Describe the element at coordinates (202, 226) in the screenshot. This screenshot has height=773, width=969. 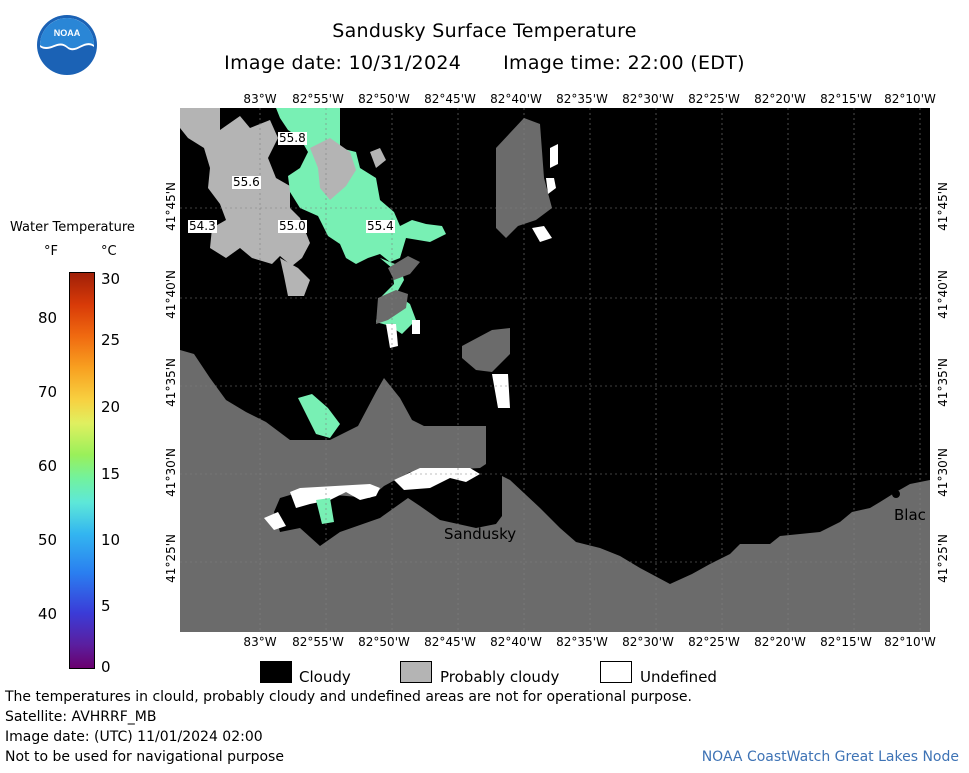
I see `temp-label: 54.3` at that location.